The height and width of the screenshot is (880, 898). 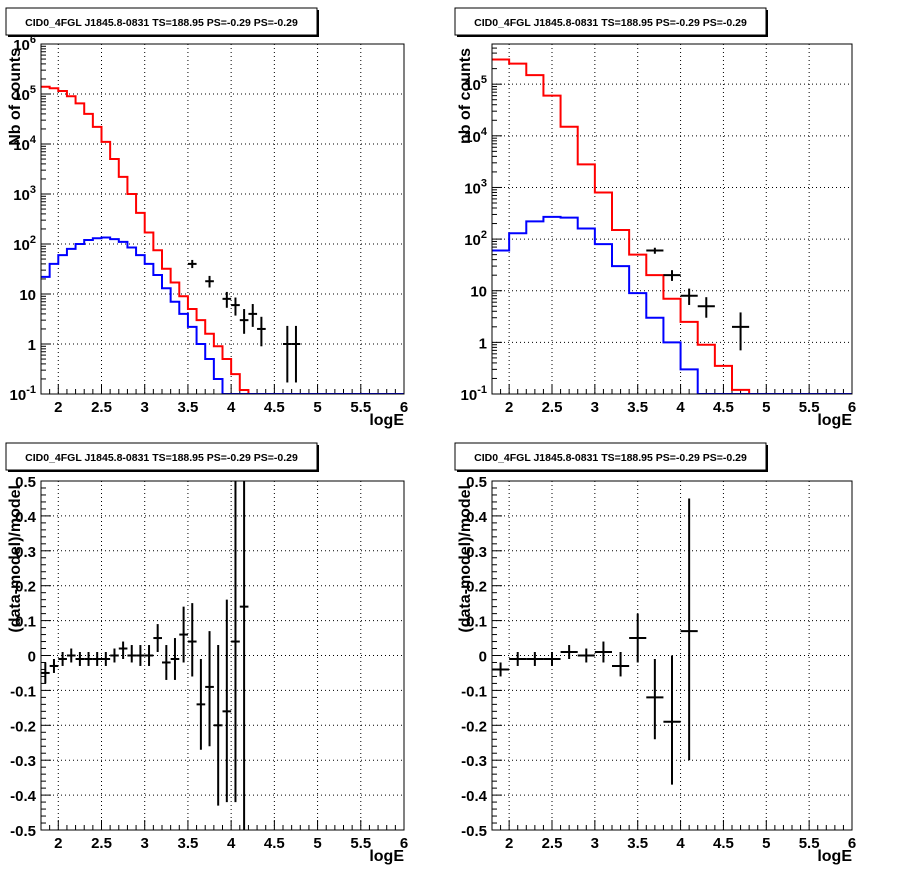 What do you see at coordinates (26, 517) in the screenshot?
I see `y-tick-label: 0.4` at bounding box center [26, 517].